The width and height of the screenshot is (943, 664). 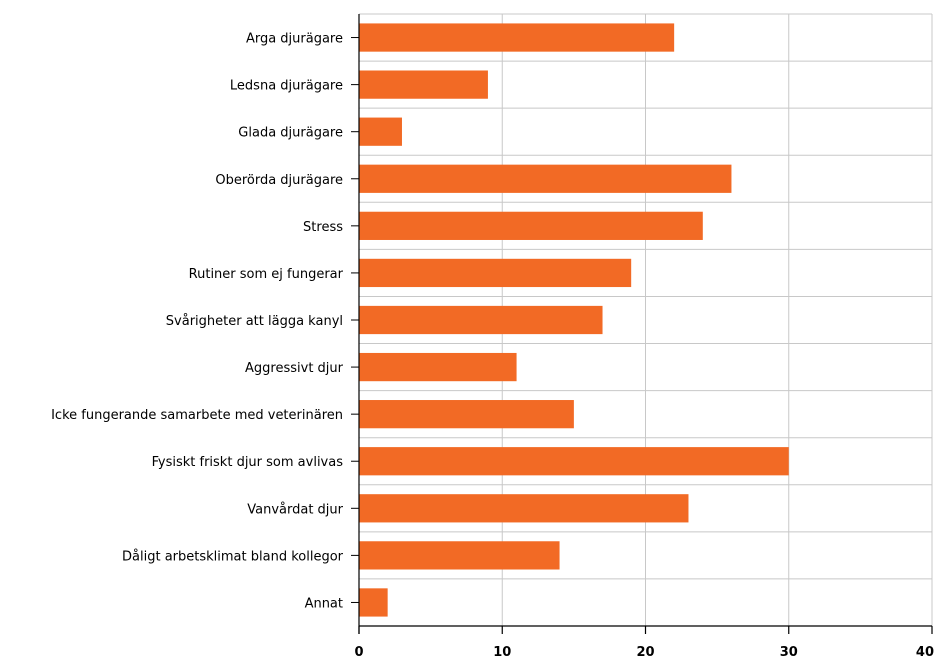 I want to click on category-label: Annat, so click(x=324, y=603).